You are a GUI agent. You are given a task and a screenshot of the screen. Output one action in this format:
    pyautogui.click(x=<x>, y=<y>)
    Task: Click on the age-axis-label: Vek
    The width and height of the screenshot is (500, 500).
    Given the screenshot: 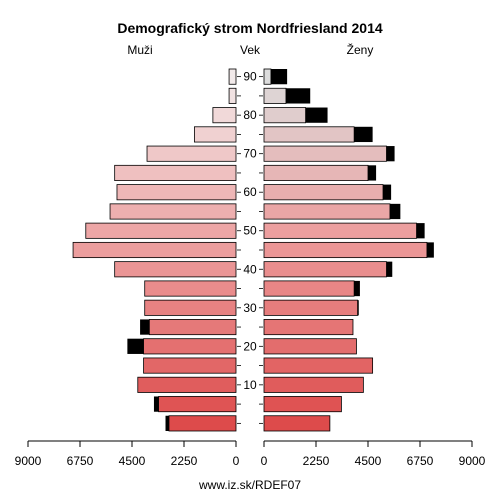 What is the action you would take?
    pyautogui.click(x=250, y=50)
    